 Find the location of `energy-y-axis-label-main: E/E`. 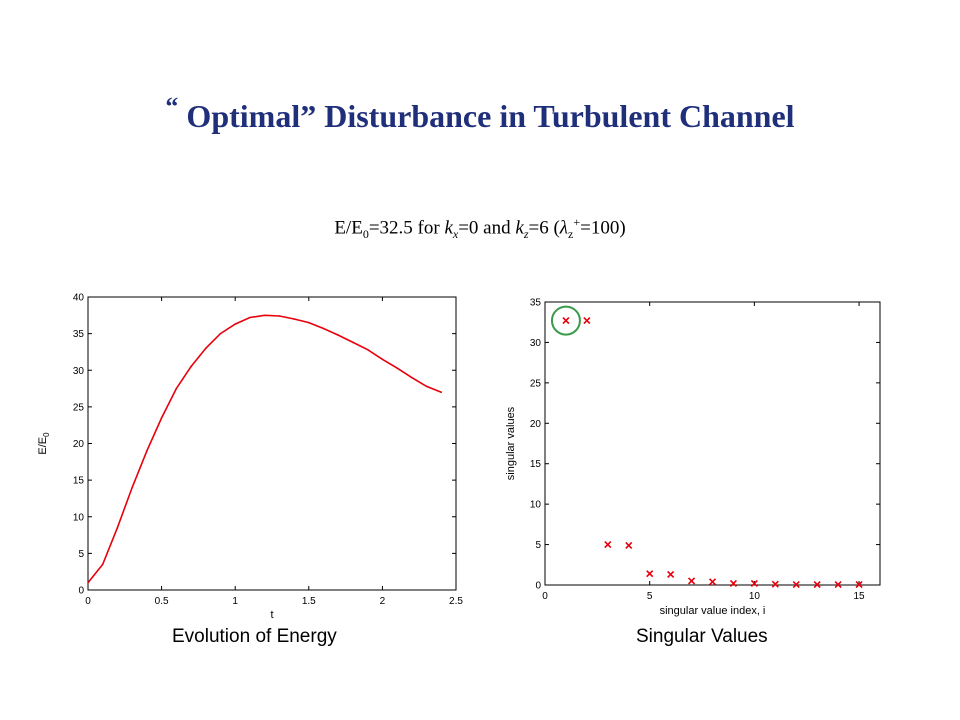

energy-y-axis-label-main: E/E is located at coordinates (43, 446).